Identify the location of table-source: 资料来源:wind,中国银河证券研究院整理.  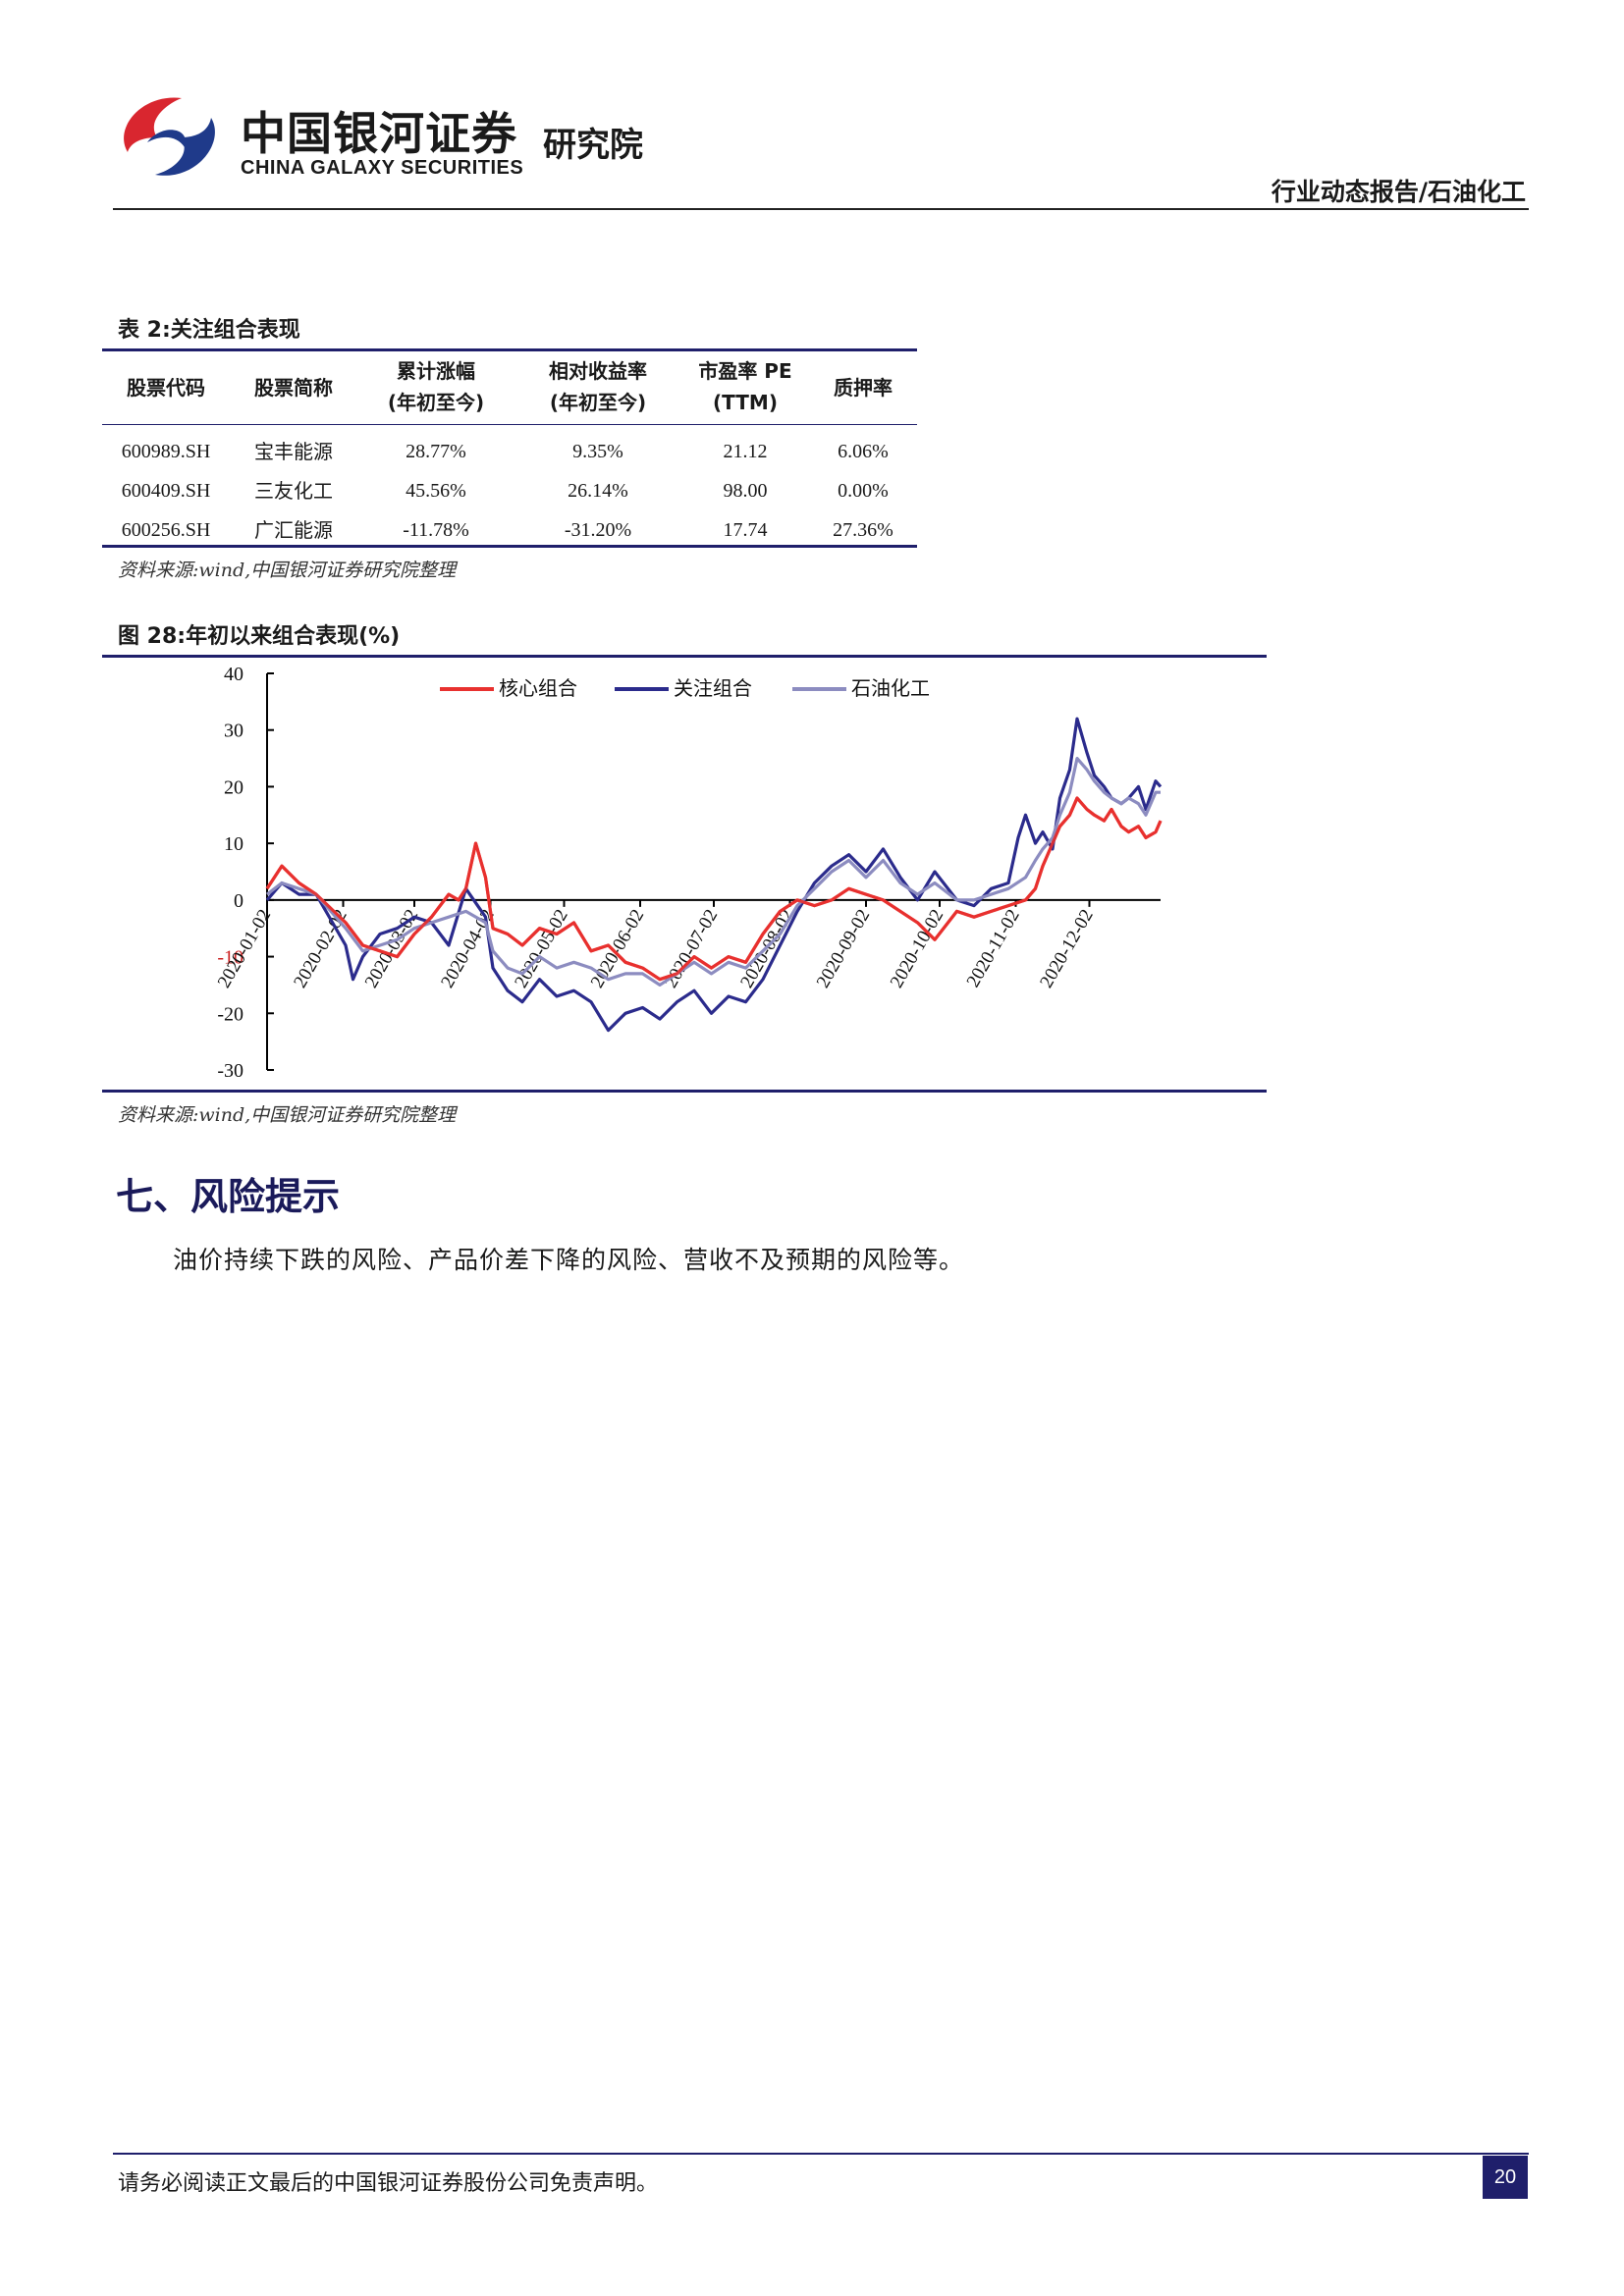
(287, 570).